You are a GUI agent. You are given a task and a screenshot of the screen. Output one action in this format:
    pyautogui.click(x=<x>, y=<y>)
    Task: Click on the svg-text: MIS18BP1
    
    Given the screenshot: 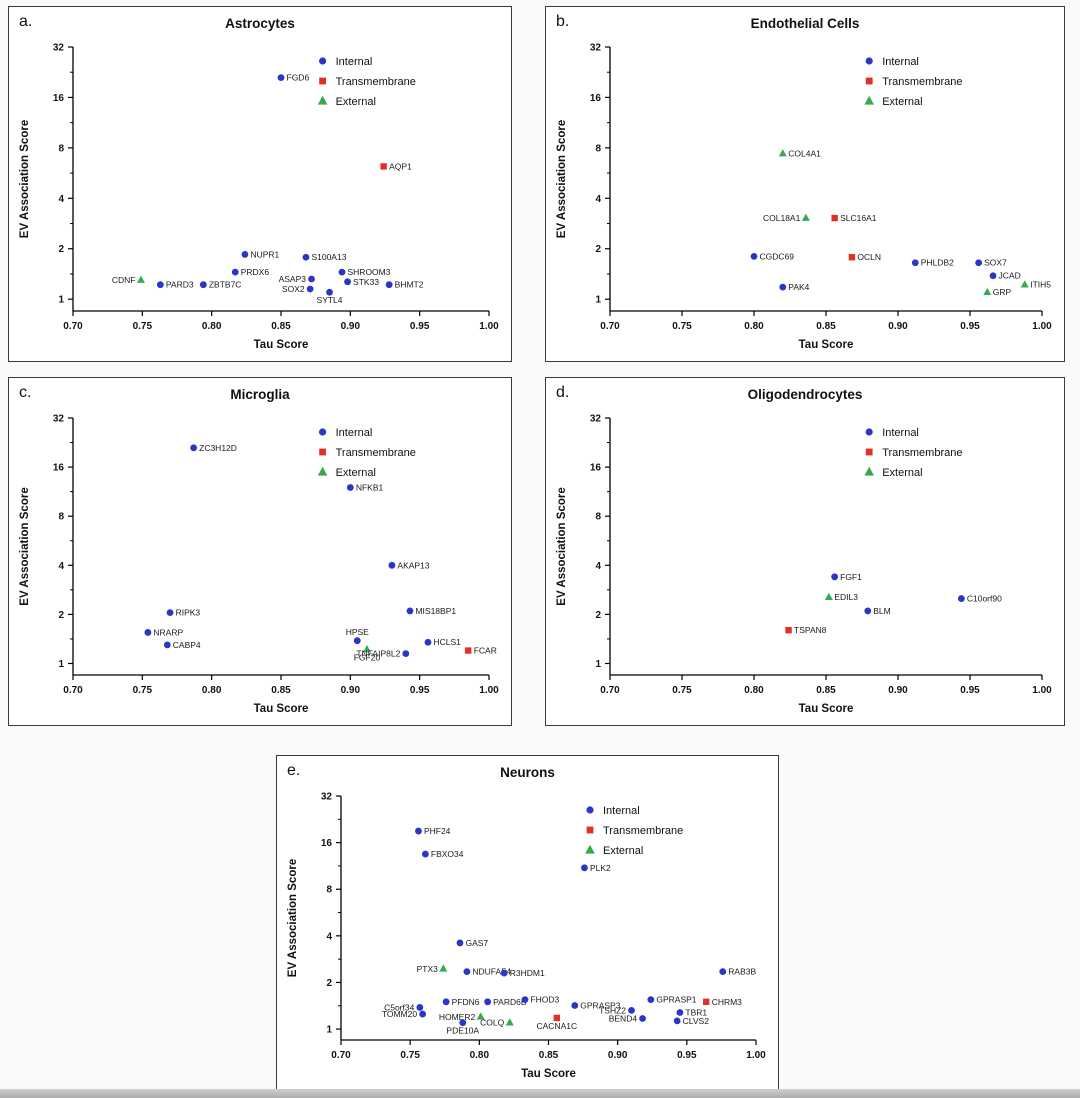 What is the action you would take?
    pyautogui.click(x=435, y=611)
    